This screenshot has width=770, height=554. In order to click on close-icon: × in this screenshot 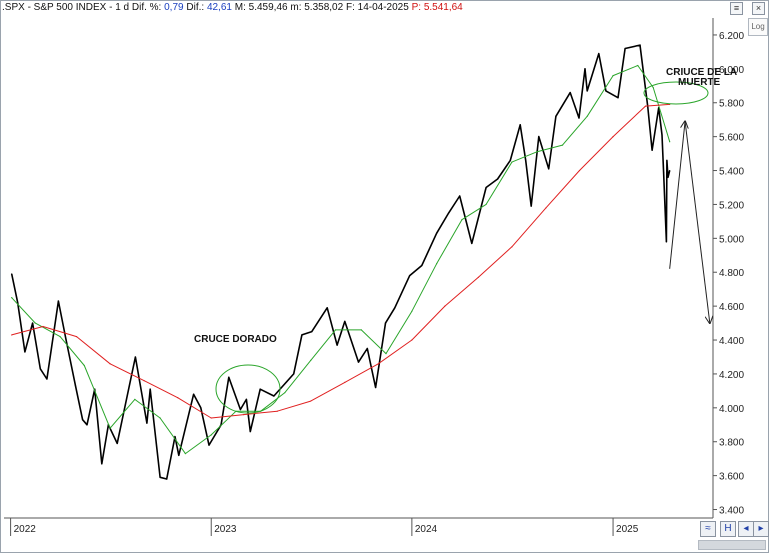, I will do `click(758, 8)`.